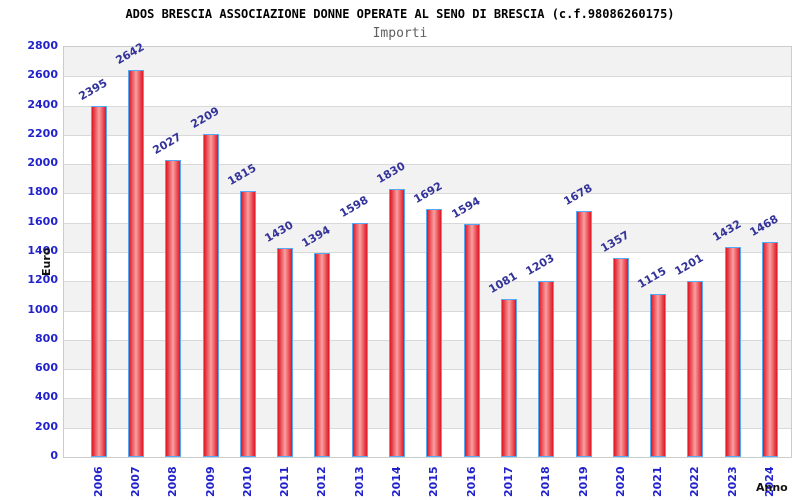 Image resolution: width=800 pixels, height=500 pixels. I want to click on x-tick-label-2021: 2021, so click(658, 481).